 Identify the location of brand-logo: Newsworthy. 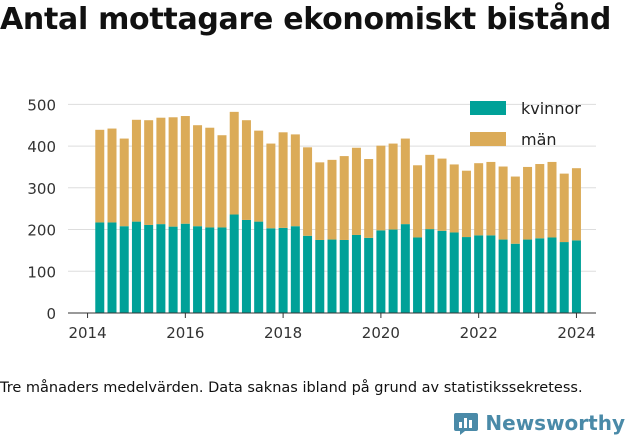
(539, 423).